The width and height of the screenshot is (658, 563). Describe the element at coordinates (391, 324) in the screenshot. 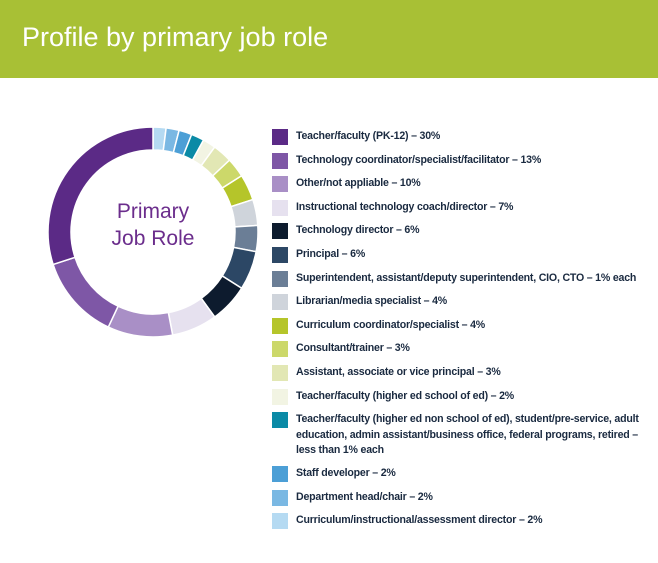

I see `legend-label: Curriculum coordinator/specialist – 4%` at that location.